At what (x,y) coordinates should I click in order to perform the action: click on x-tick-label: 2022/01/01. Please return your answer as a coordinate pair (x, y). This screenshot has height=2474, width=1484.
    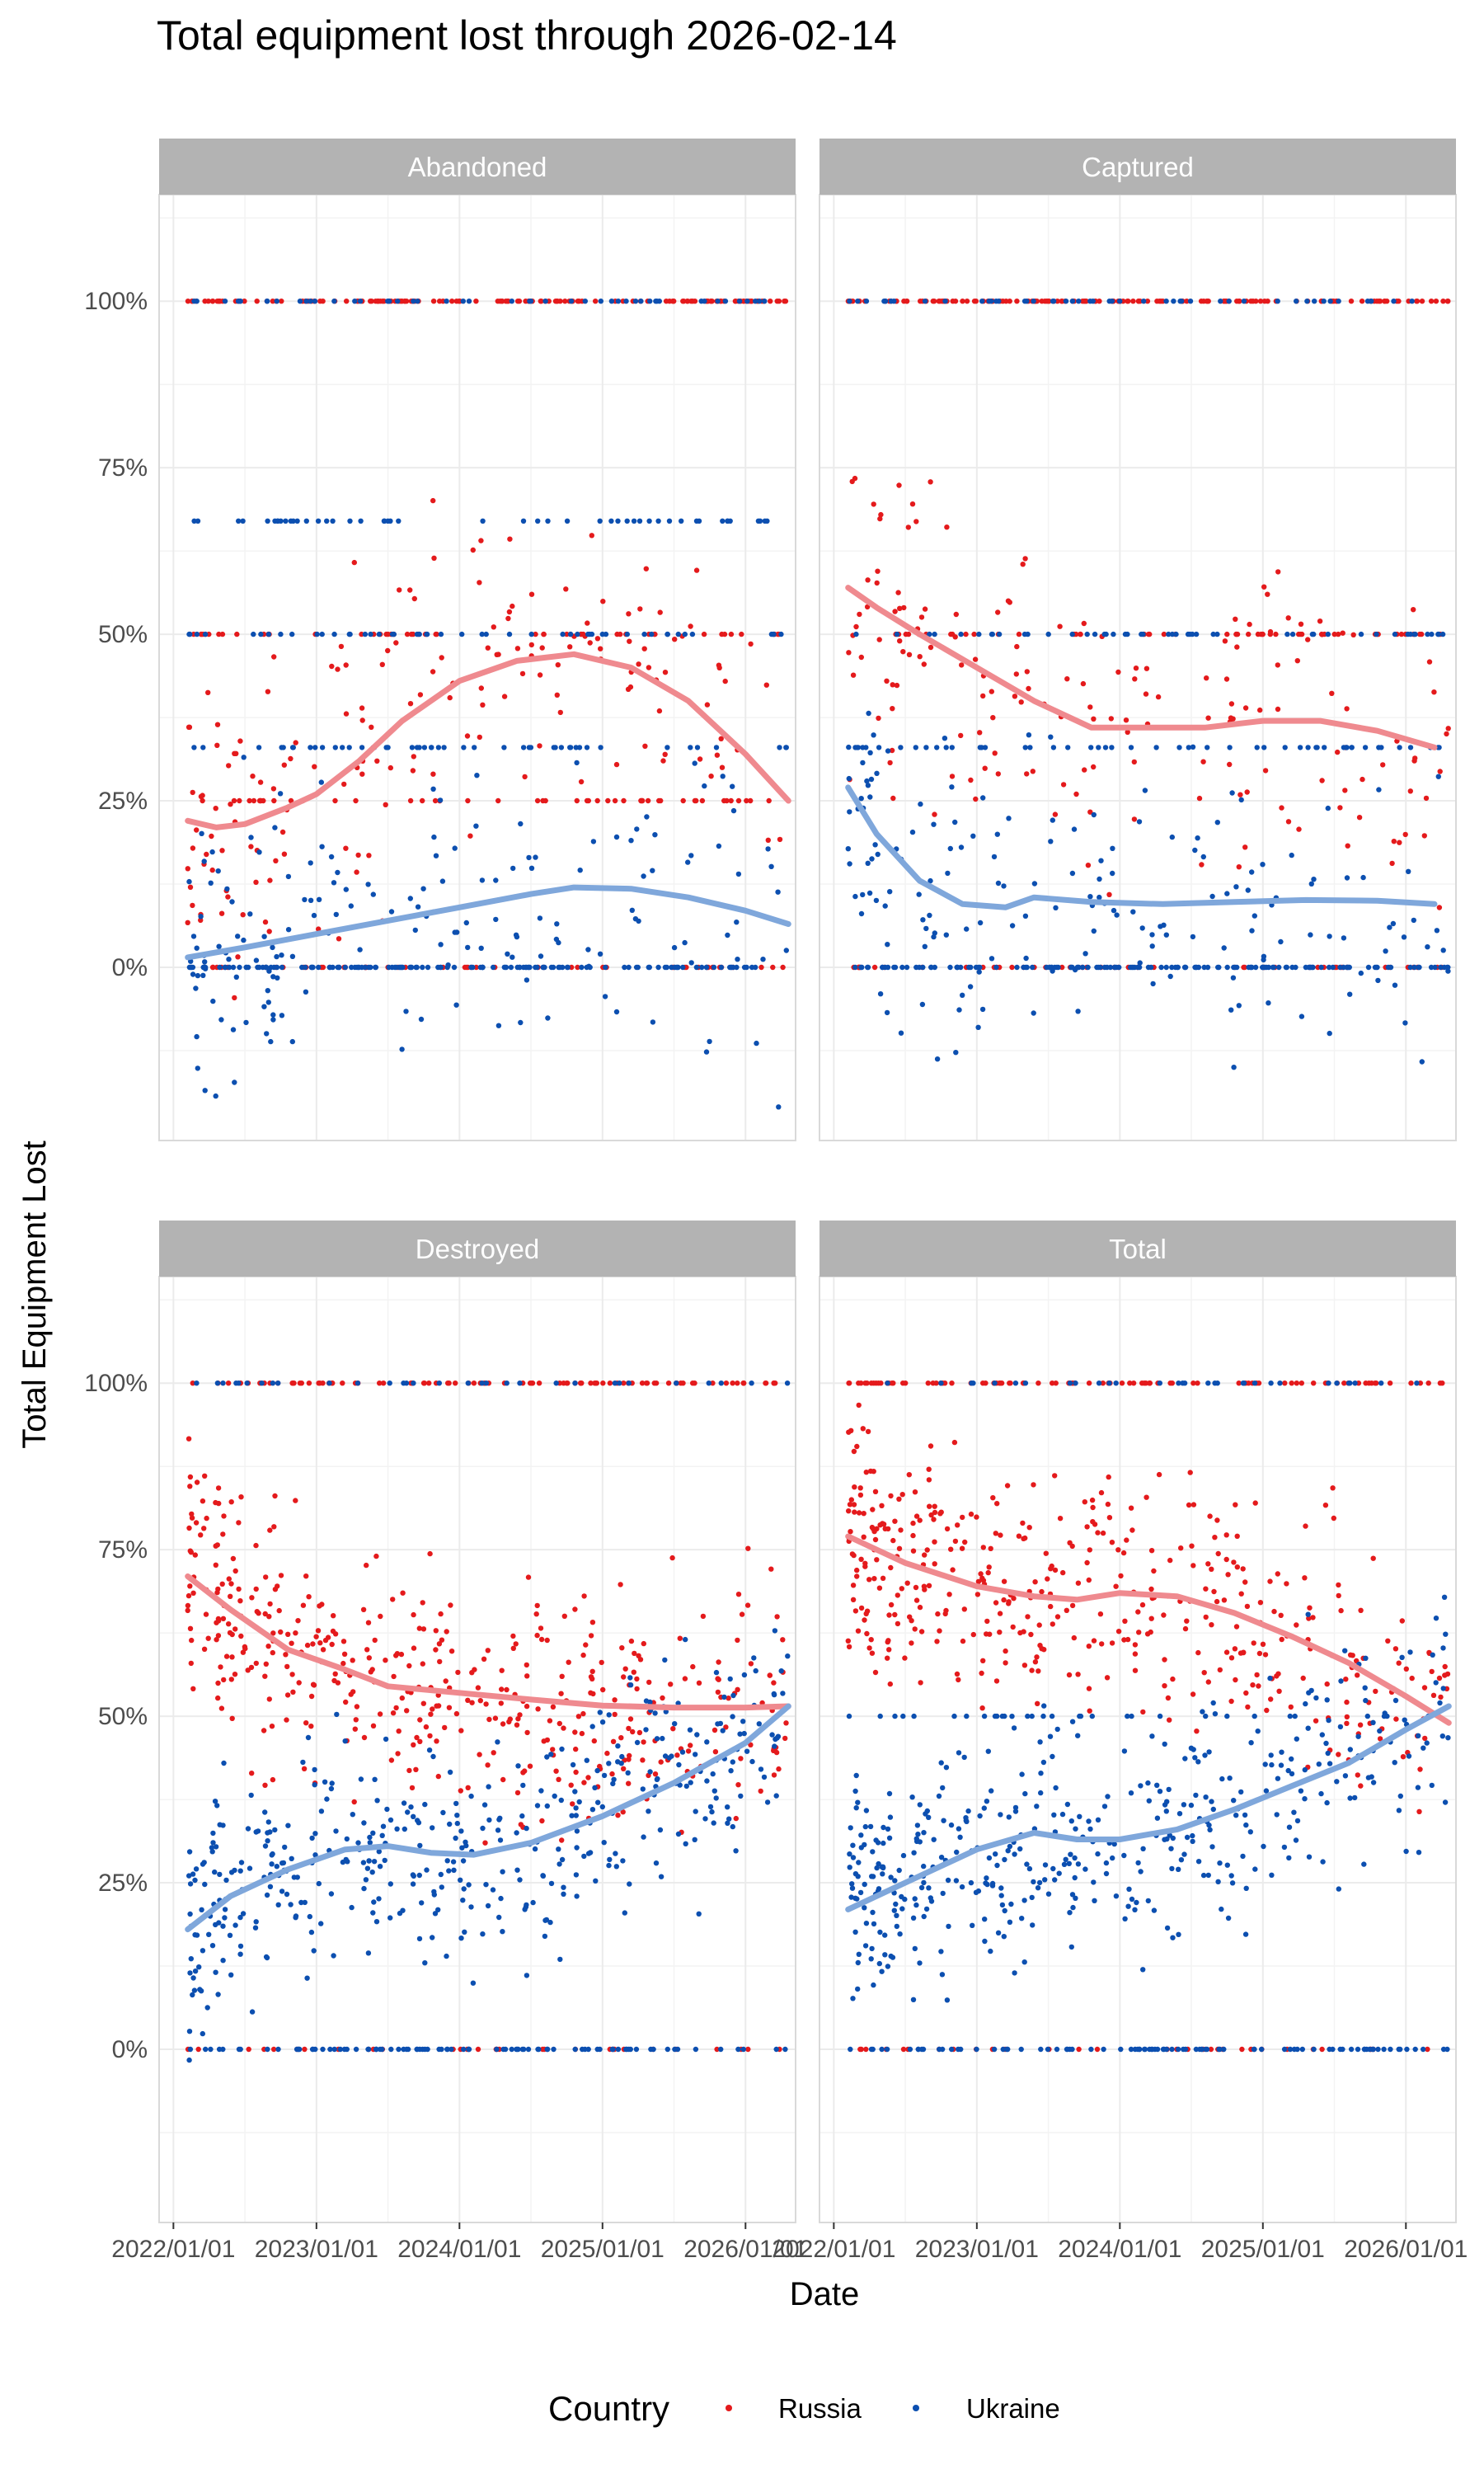
    Looking at the image, I should click on (833, 2249).